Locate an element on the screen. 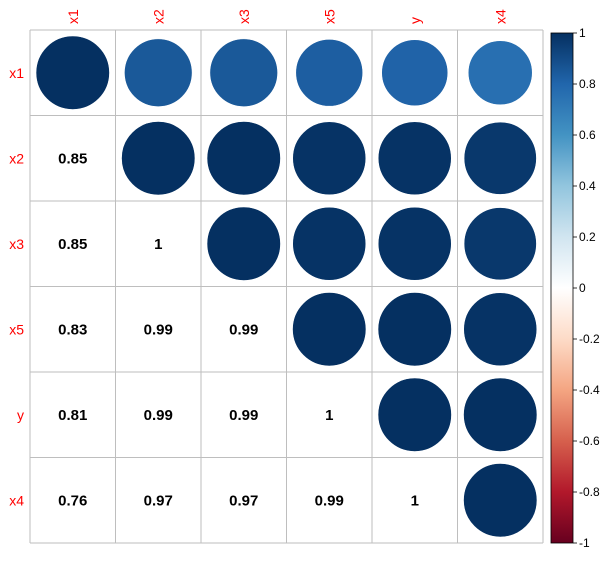 Image resolution: width=615 pixels, height=566 pixels. corr-circle-x2-y is located at coordinates (414, 158).